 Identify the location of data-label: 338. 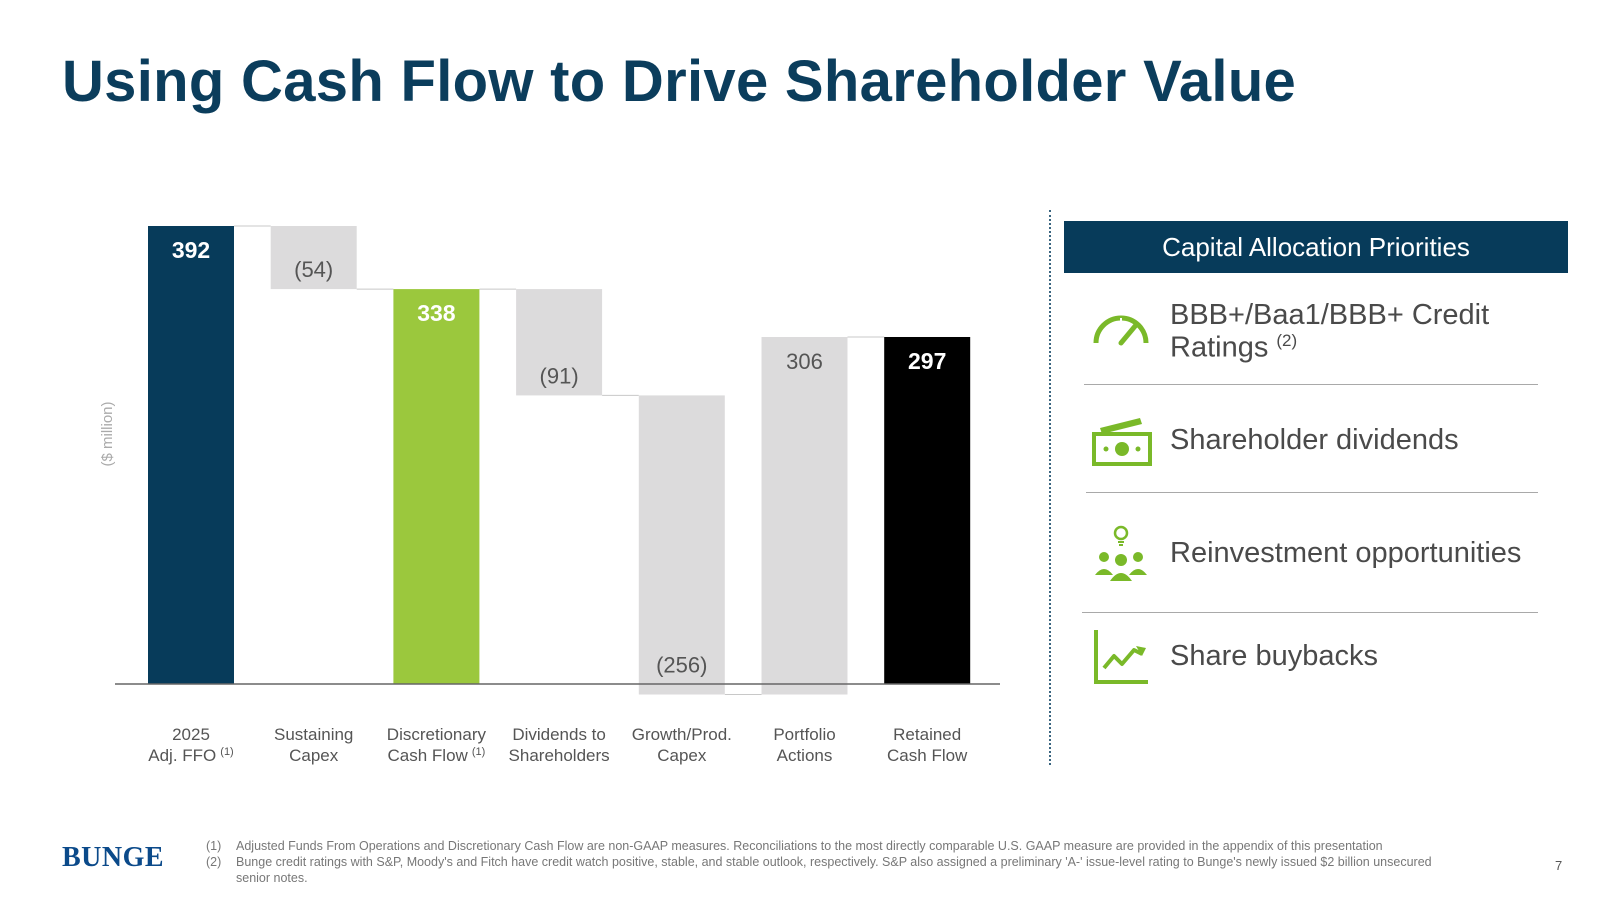
(436, 313).